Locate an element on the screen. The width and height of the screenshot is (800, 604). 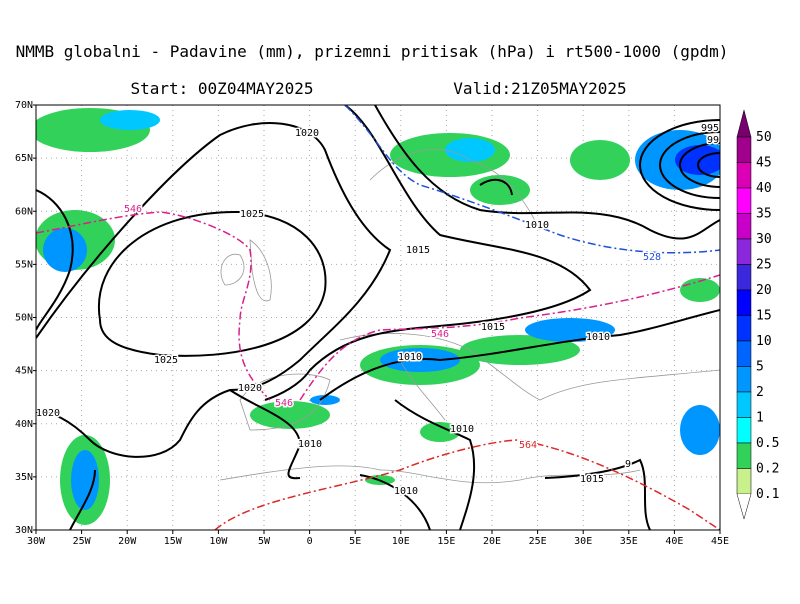
lat-label: 60N is located at coordinates (24, 211).